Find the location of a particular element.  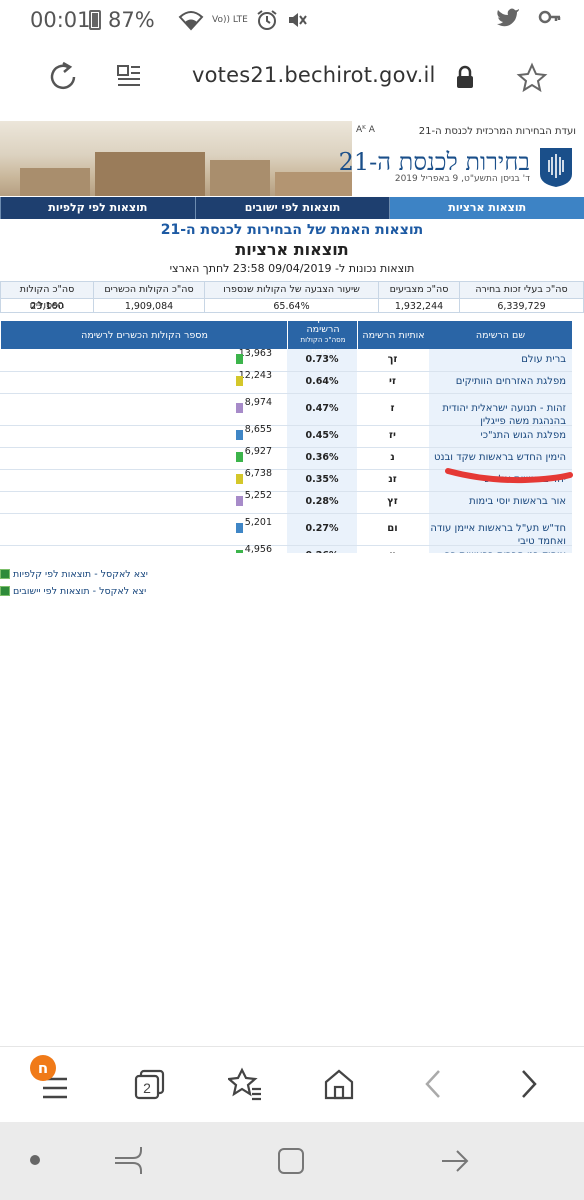

row-list-name: מפלגת הגוש התנ"כי is located at coordinates (523, 435).